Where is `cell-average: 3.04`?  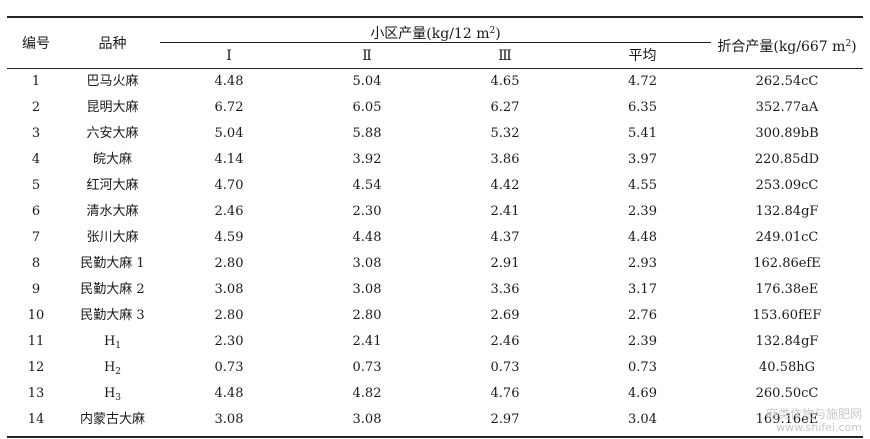 cell-average: 3.04 is located at coordinates (642, 419).